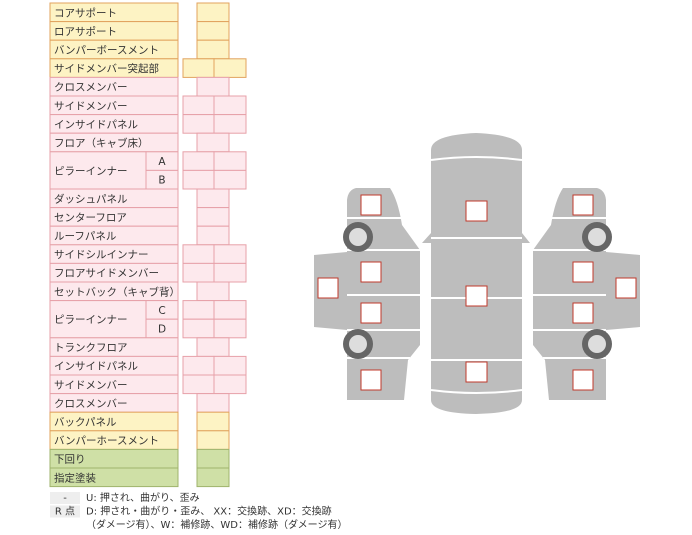 This screenshot has height=535, width=692. What do you see at coordinates (143, 497) in the screenshot?
I see `legend-text: U: 押され、曲がり、歪み` at bounding box center [143, 497].